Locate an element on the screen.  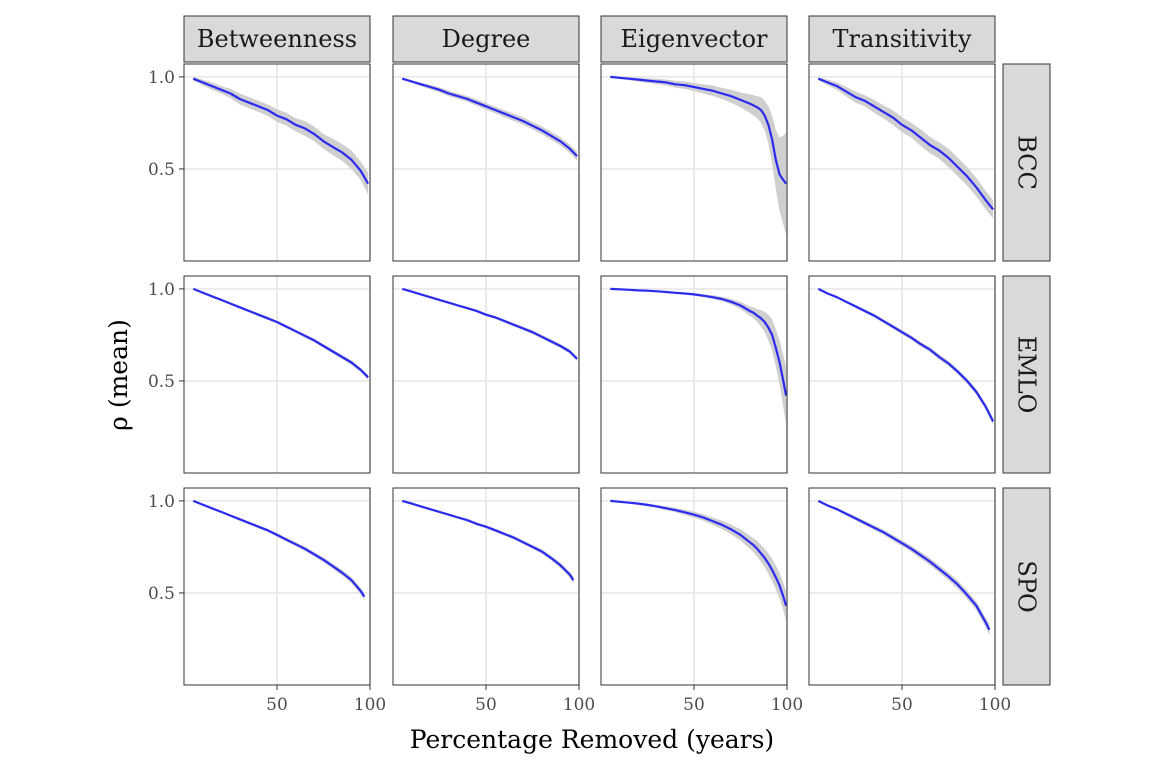
line-bcc-transitivity is located at coordinates (905, 144).